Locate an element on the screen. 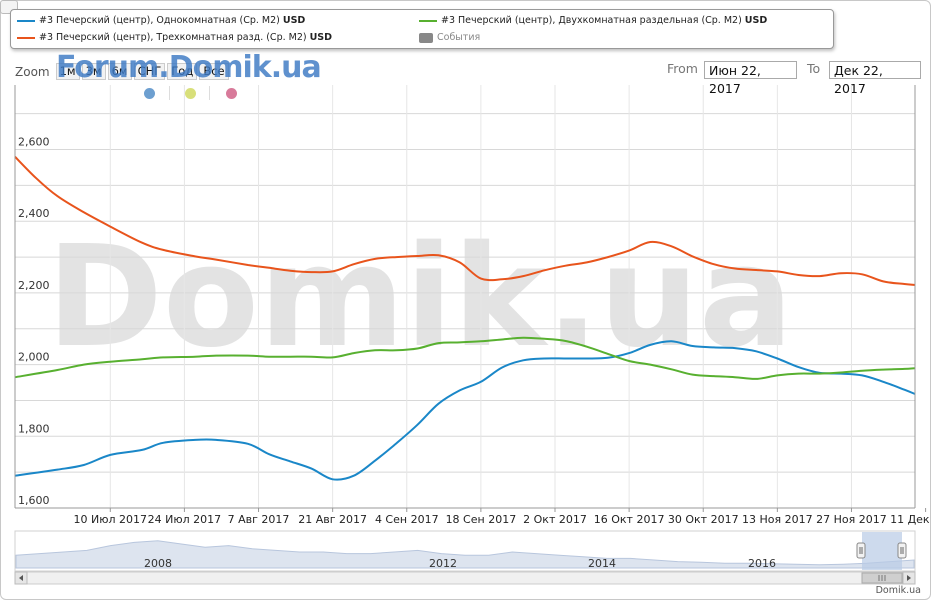  footer-credit: Domik.ua is located at coordinates (898, 590).